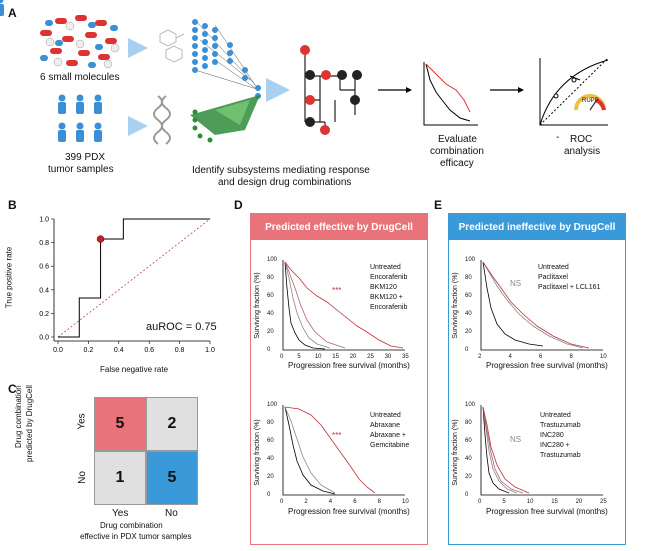 This screenshot has height=551, width=650. I want to click on identify-label-1: Identify subsystems mediating response, so click(281, 170).